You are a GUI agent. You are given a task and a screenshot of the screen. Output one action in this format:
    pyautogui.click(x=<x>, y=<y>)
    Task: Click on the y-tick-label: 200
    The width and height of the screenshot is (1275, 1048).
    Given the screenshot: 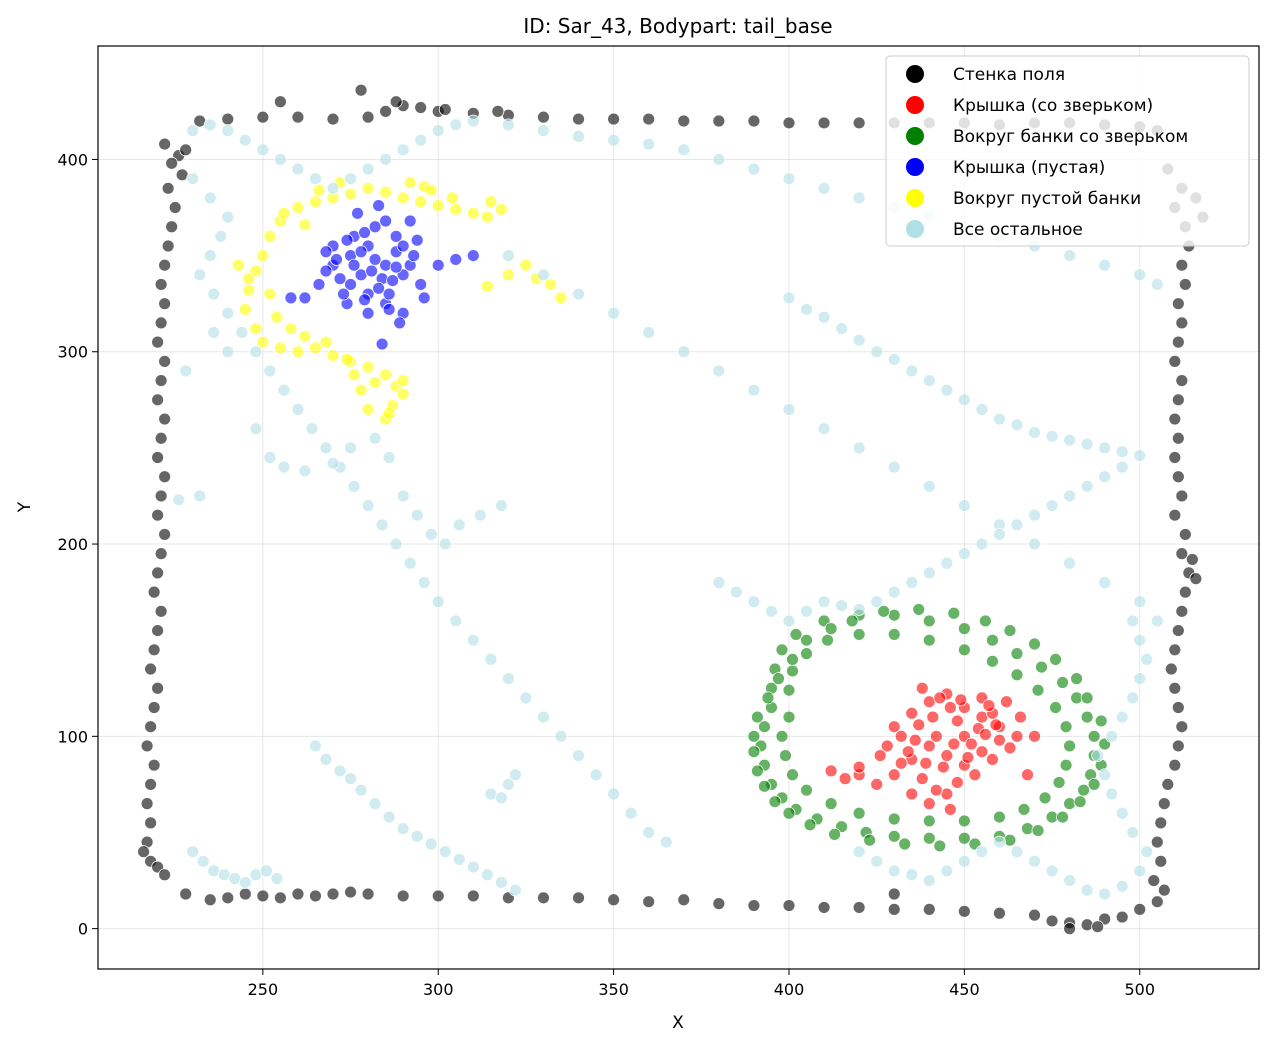 What is the action you would take?
    pyautogui.click(x=72, y=544)
    